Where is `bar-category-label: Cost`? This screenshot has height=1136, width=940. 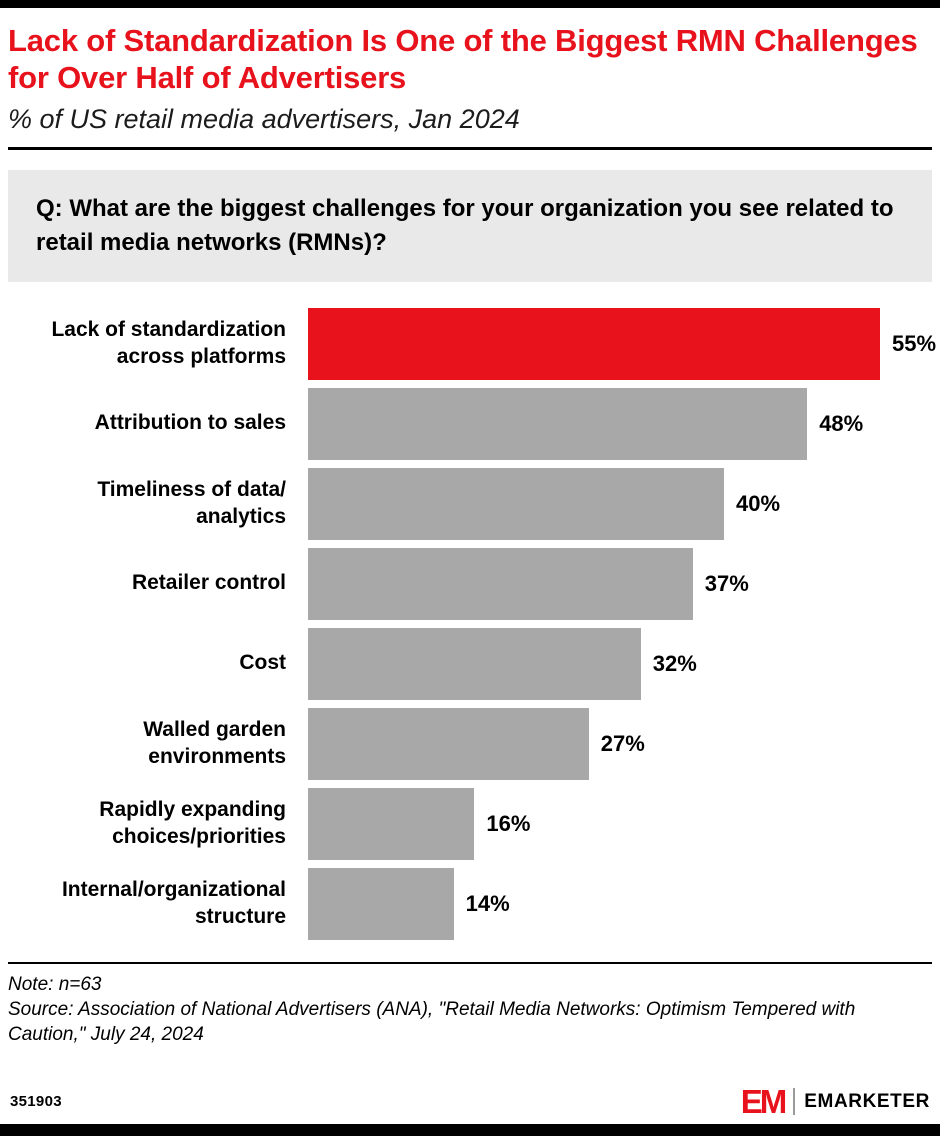 bar-category-label: Cost is located at coordinates (262, 663).